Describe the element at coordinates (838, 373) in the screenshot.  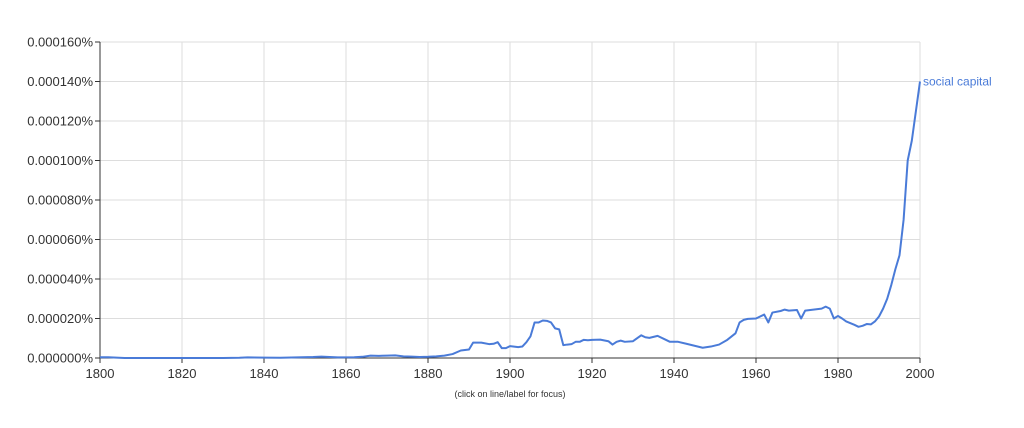
I see `x-tick-label: 1980` at that location.